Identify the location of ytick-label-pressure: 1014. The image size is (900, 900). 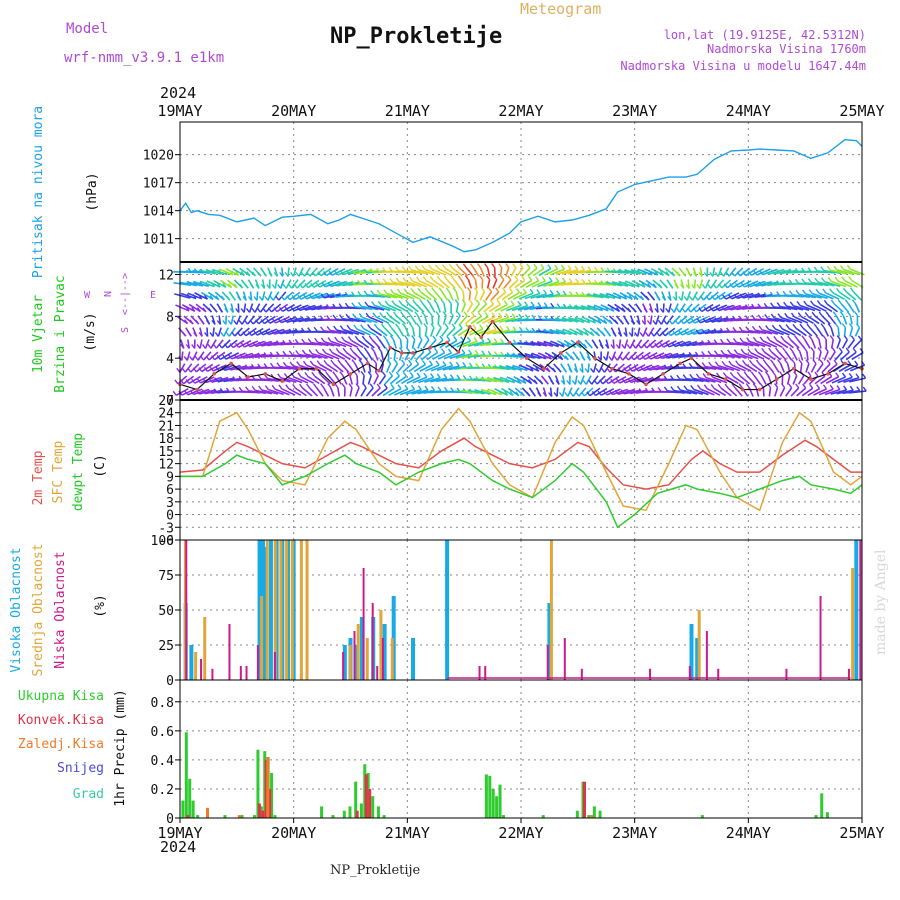
(158, 212).